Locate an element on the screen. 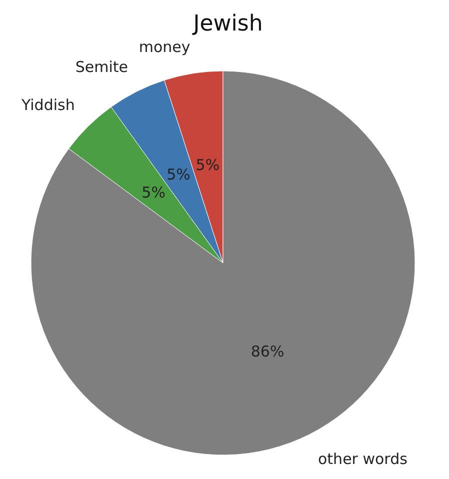 The image size is (449, 479). data-label: 86% is located at coordinates (267, 351).